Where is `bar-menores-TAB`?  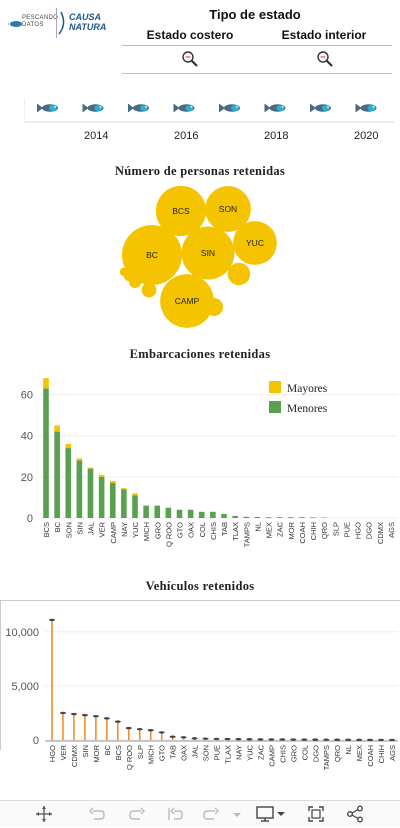
bar-menores-TAB is located at coordinates (224, 516).